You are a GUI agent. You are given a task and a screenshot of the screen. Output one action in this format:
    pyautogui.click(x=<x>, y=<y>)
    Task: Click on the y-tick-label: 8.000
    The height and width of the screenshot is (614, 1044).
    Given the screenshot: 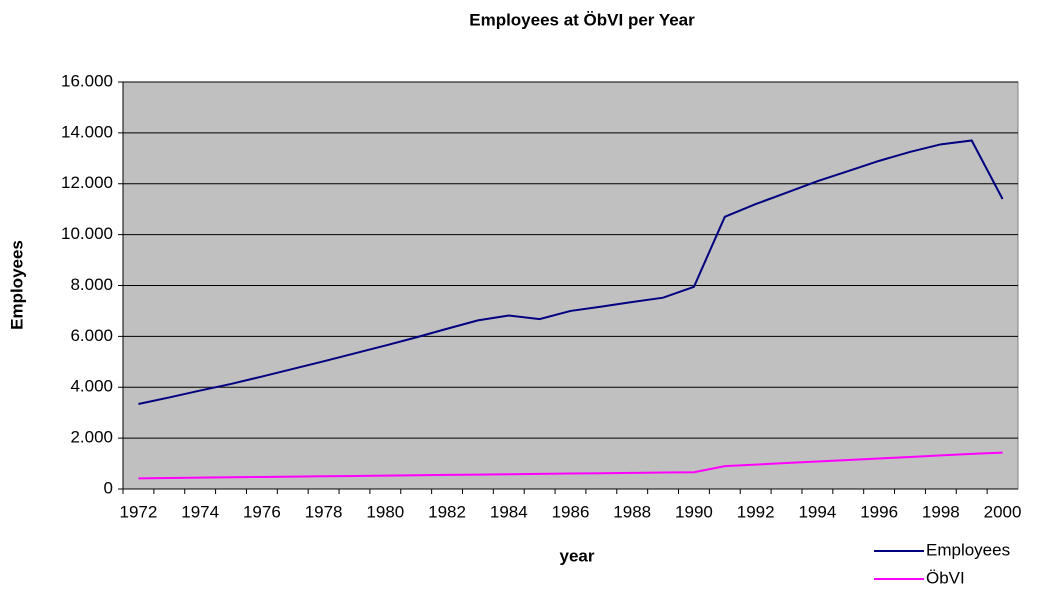 What is the action you would take?
    pyautogui.click(x=91, y=284)
    